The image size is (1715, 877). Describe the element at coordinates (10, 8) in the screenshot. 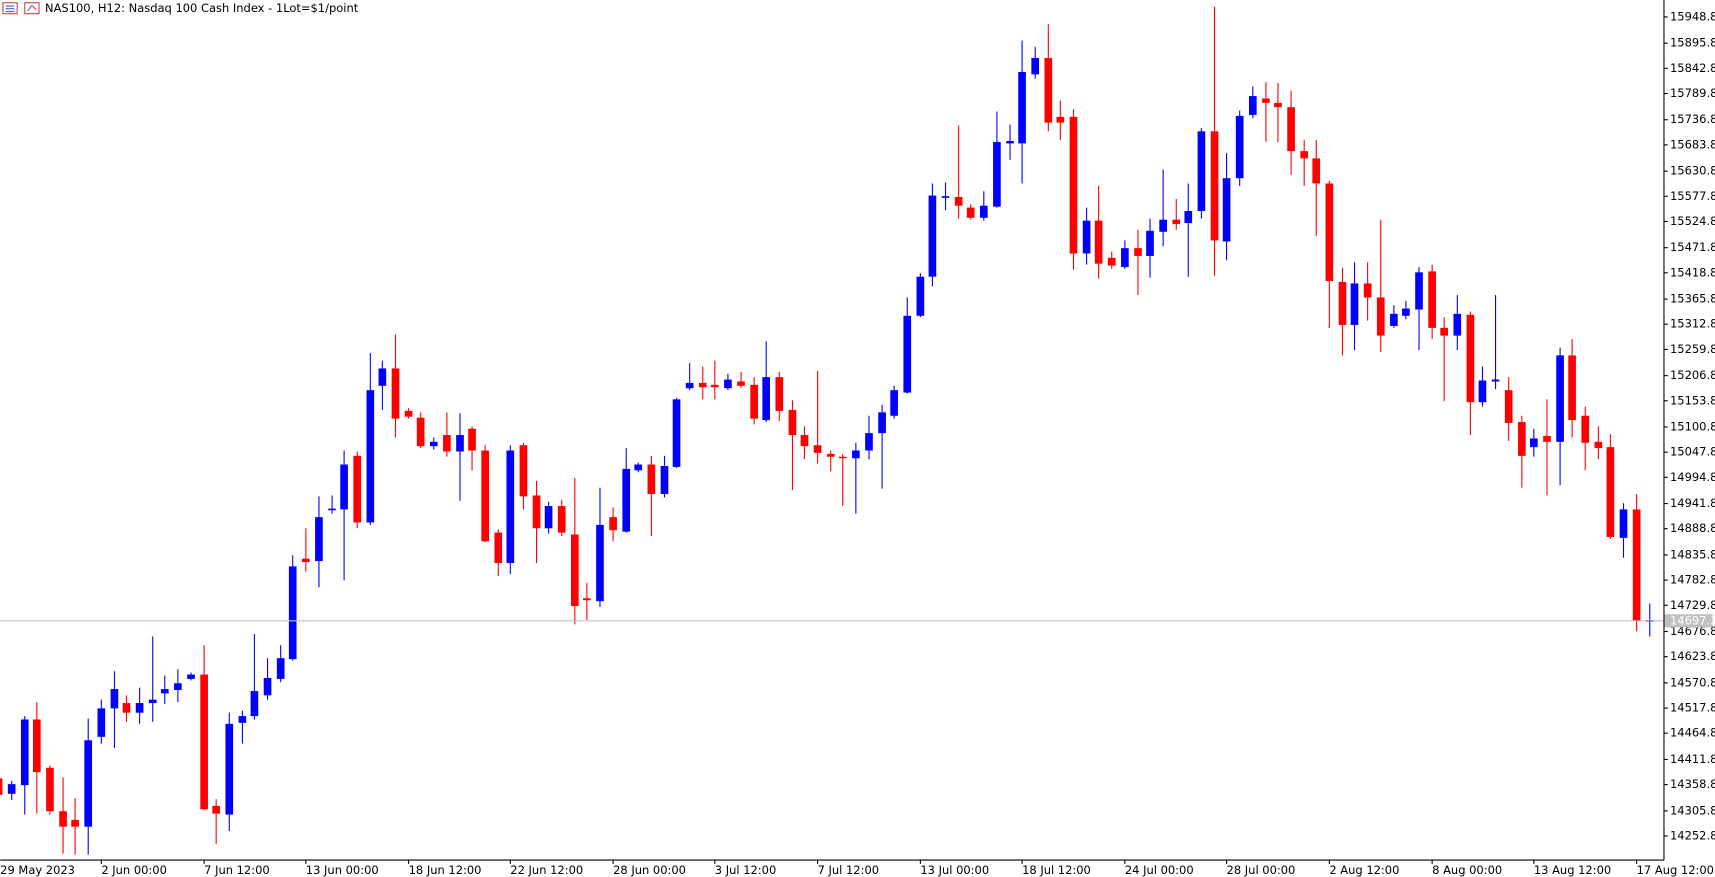

I see `icon-list` at that location.